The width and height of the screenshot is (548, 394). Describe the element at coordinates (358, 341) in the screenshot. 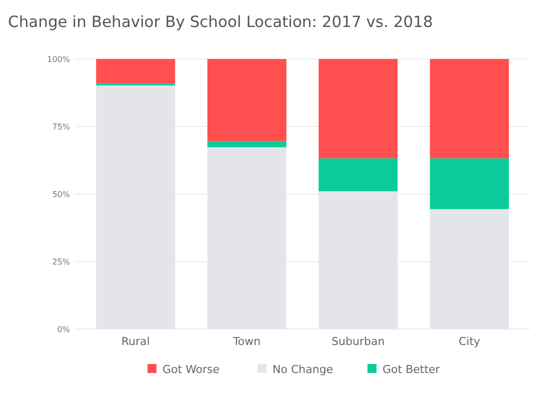

I see `x-tick-label: Suburban` at that location.